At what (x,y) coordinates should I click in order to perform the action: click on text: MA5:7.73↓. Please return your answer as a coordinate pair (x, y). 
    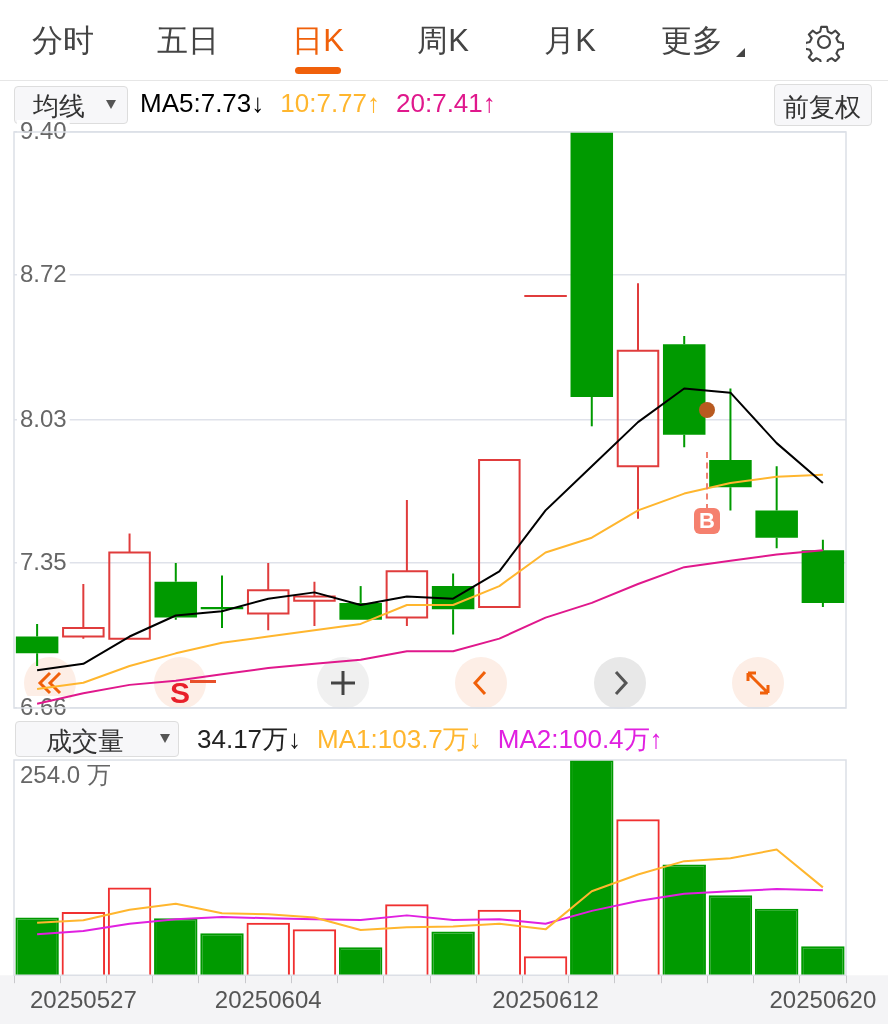
    Looking at the image, I should click on (202, 103).